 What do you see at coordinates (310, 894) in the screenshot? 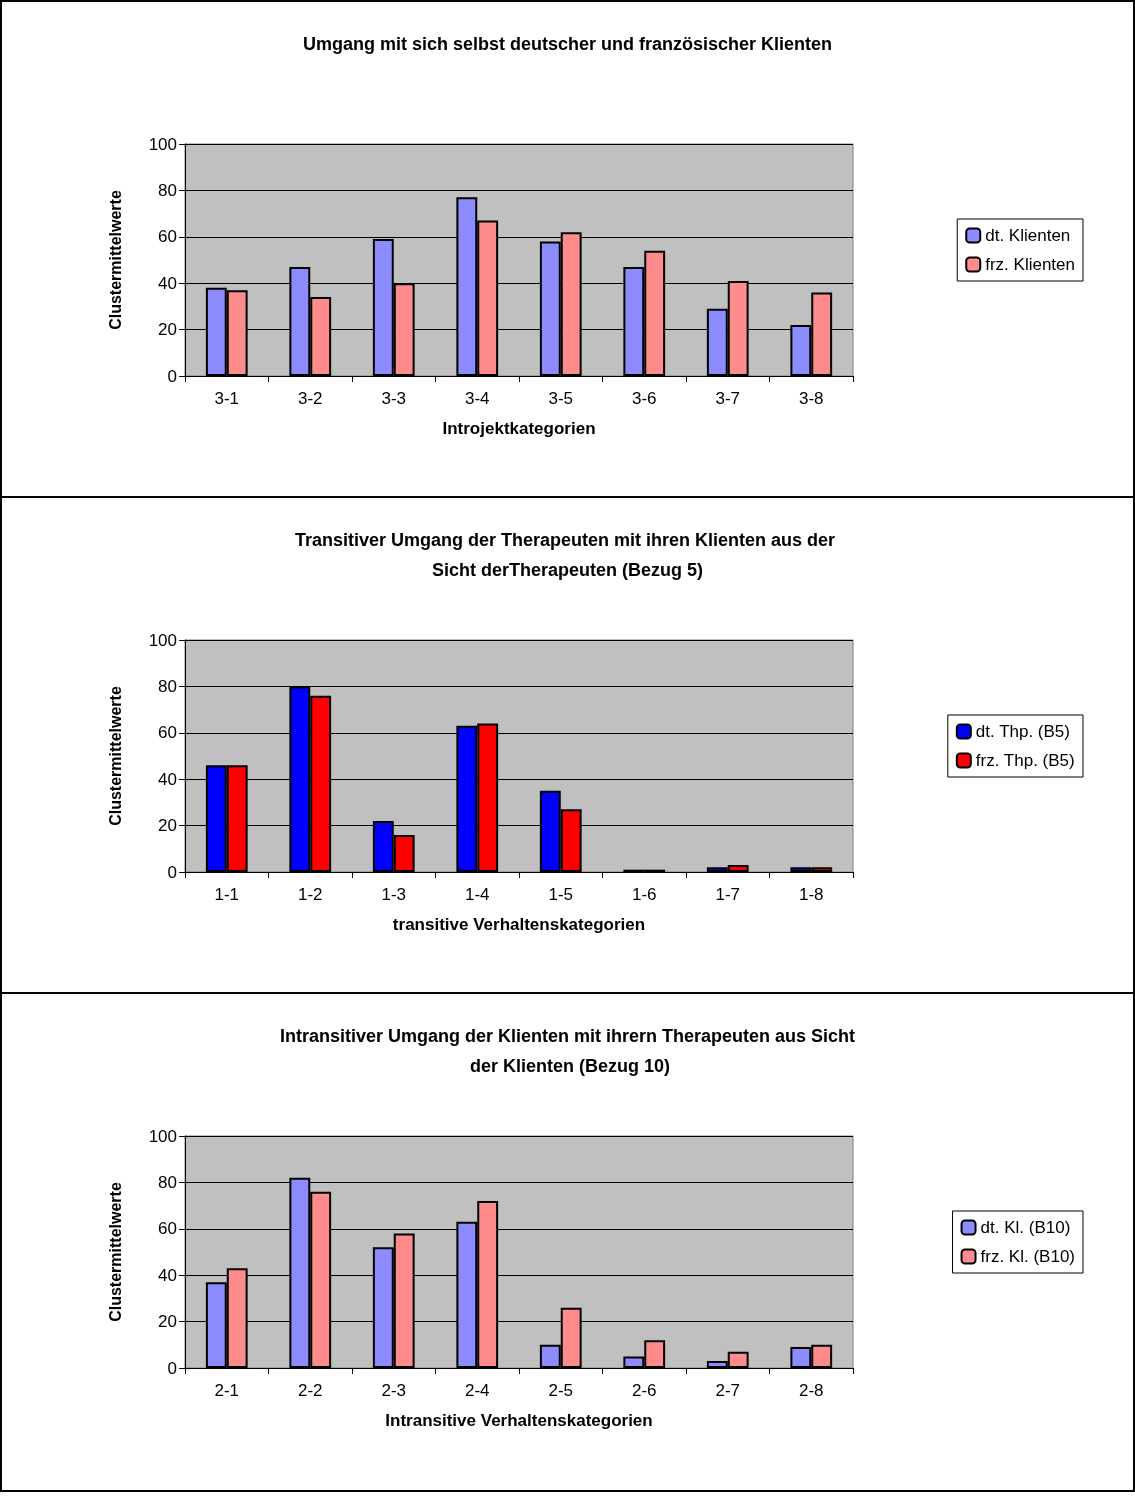
I see `x-tick-label: 1-2` at bounding box center [310, 894].